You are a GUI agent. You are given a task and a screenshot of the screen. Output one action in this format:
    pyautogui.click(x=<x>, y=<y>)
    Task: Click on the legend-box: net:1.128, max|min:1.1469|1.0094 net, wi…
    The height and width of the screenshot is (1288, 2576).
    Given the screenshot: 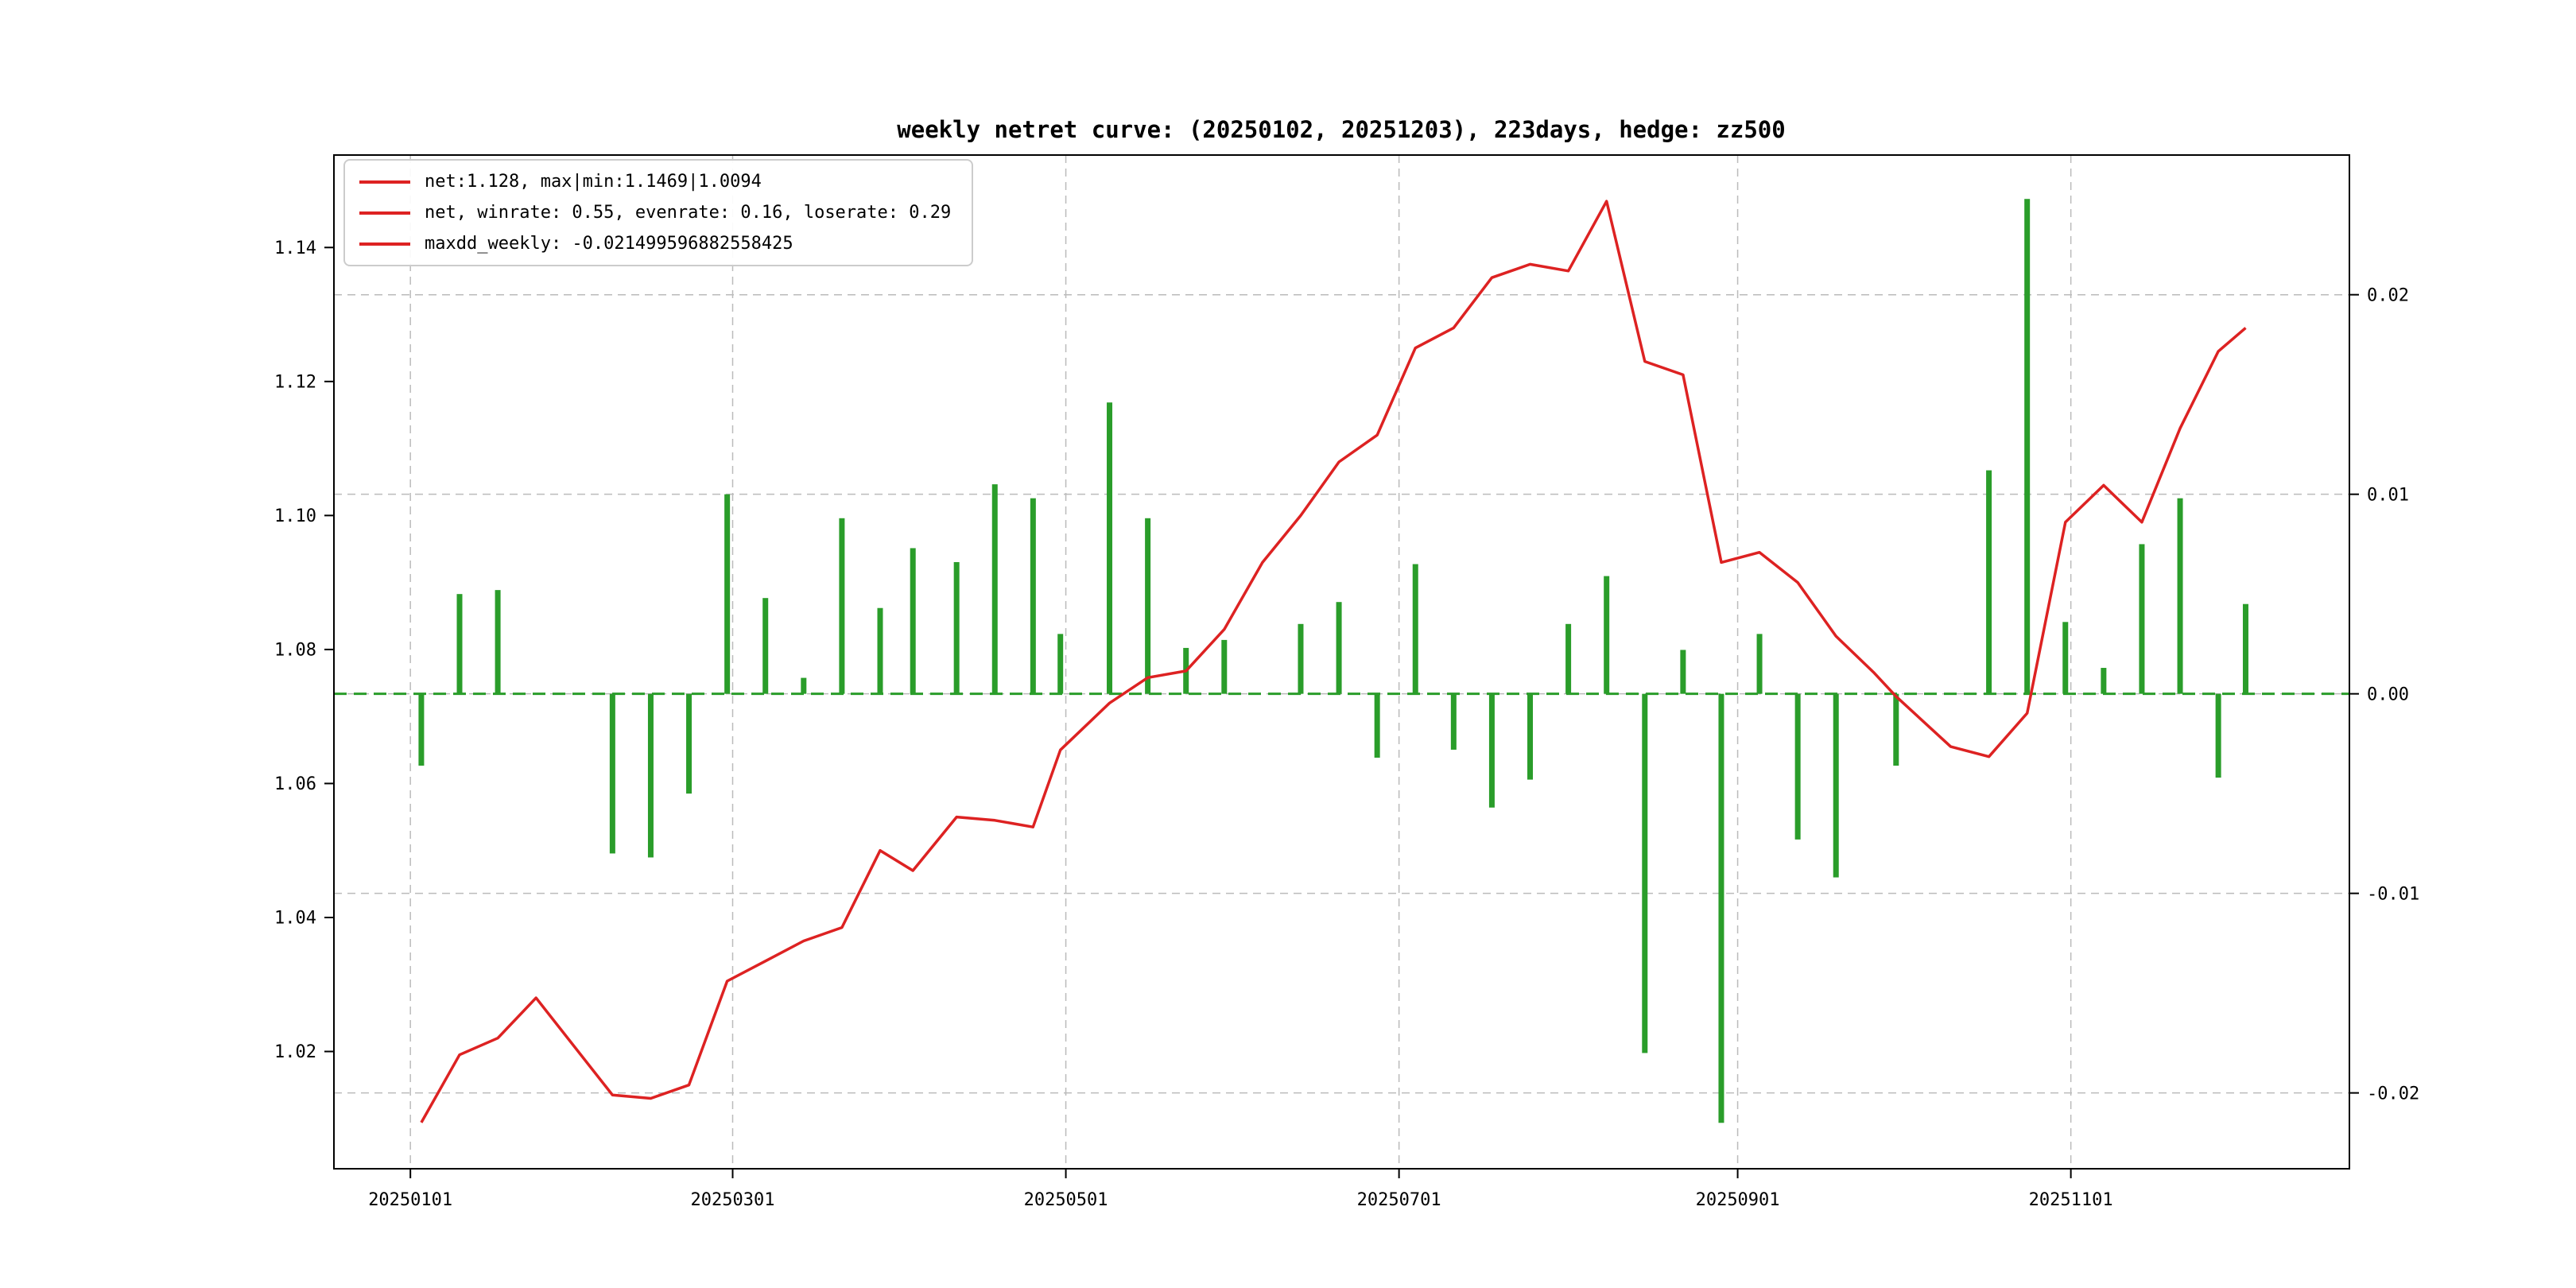 What is the action you would take?
    pyautogui.click(x=659, y=212)
    